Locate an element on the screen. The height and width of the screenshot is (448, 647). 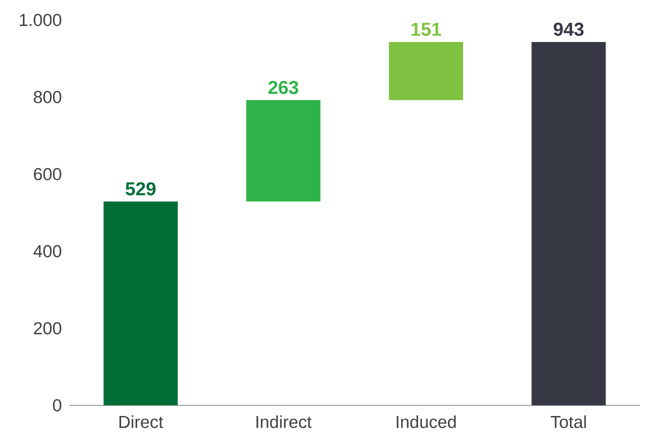
x-tick-label: Direct is located at coordinates (141, 421).